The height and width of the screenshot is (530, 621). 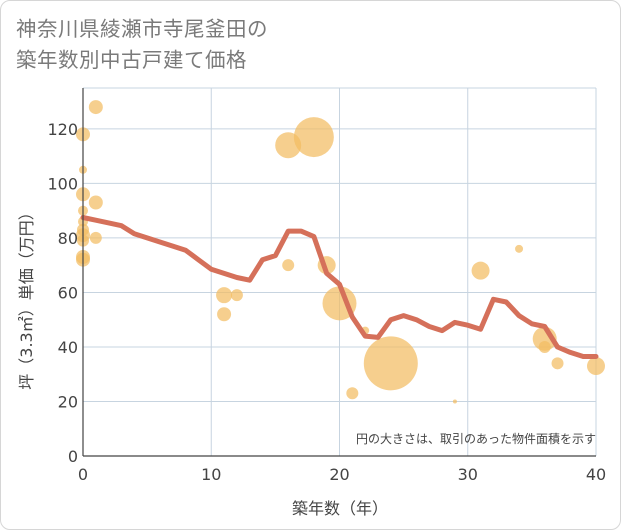 What do you see at coordinates (68, 238) in the screenshot?
I see `y-tick-label: 80` at bounding box center [68, 238].